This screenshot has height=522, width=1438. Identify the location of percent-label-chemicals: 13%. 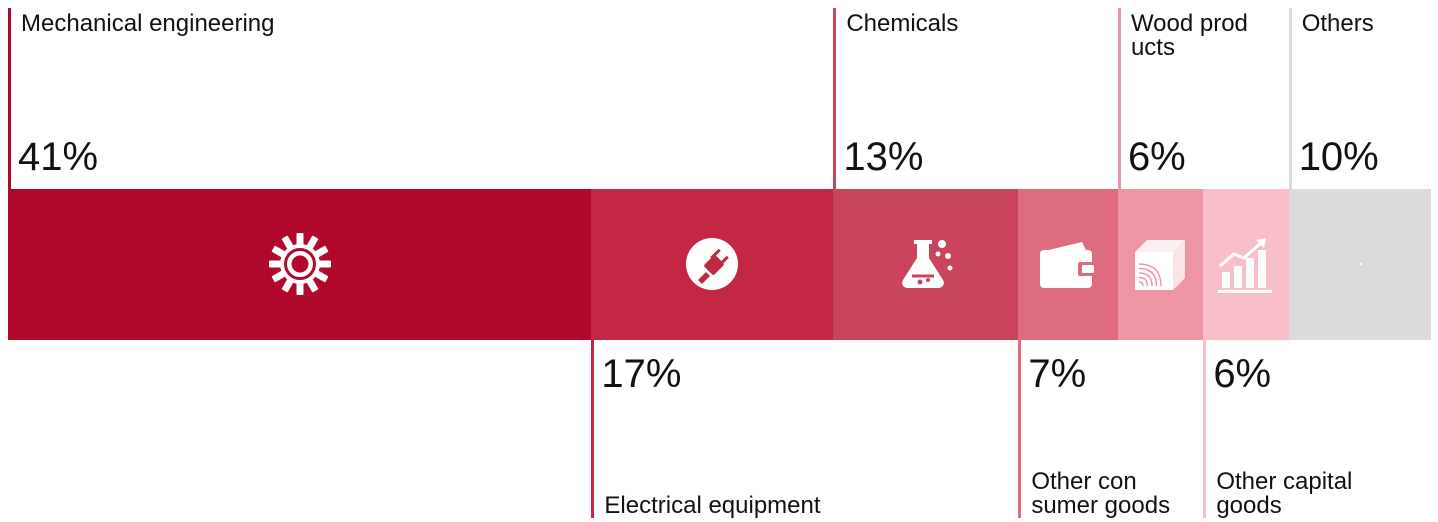
(883, 157).